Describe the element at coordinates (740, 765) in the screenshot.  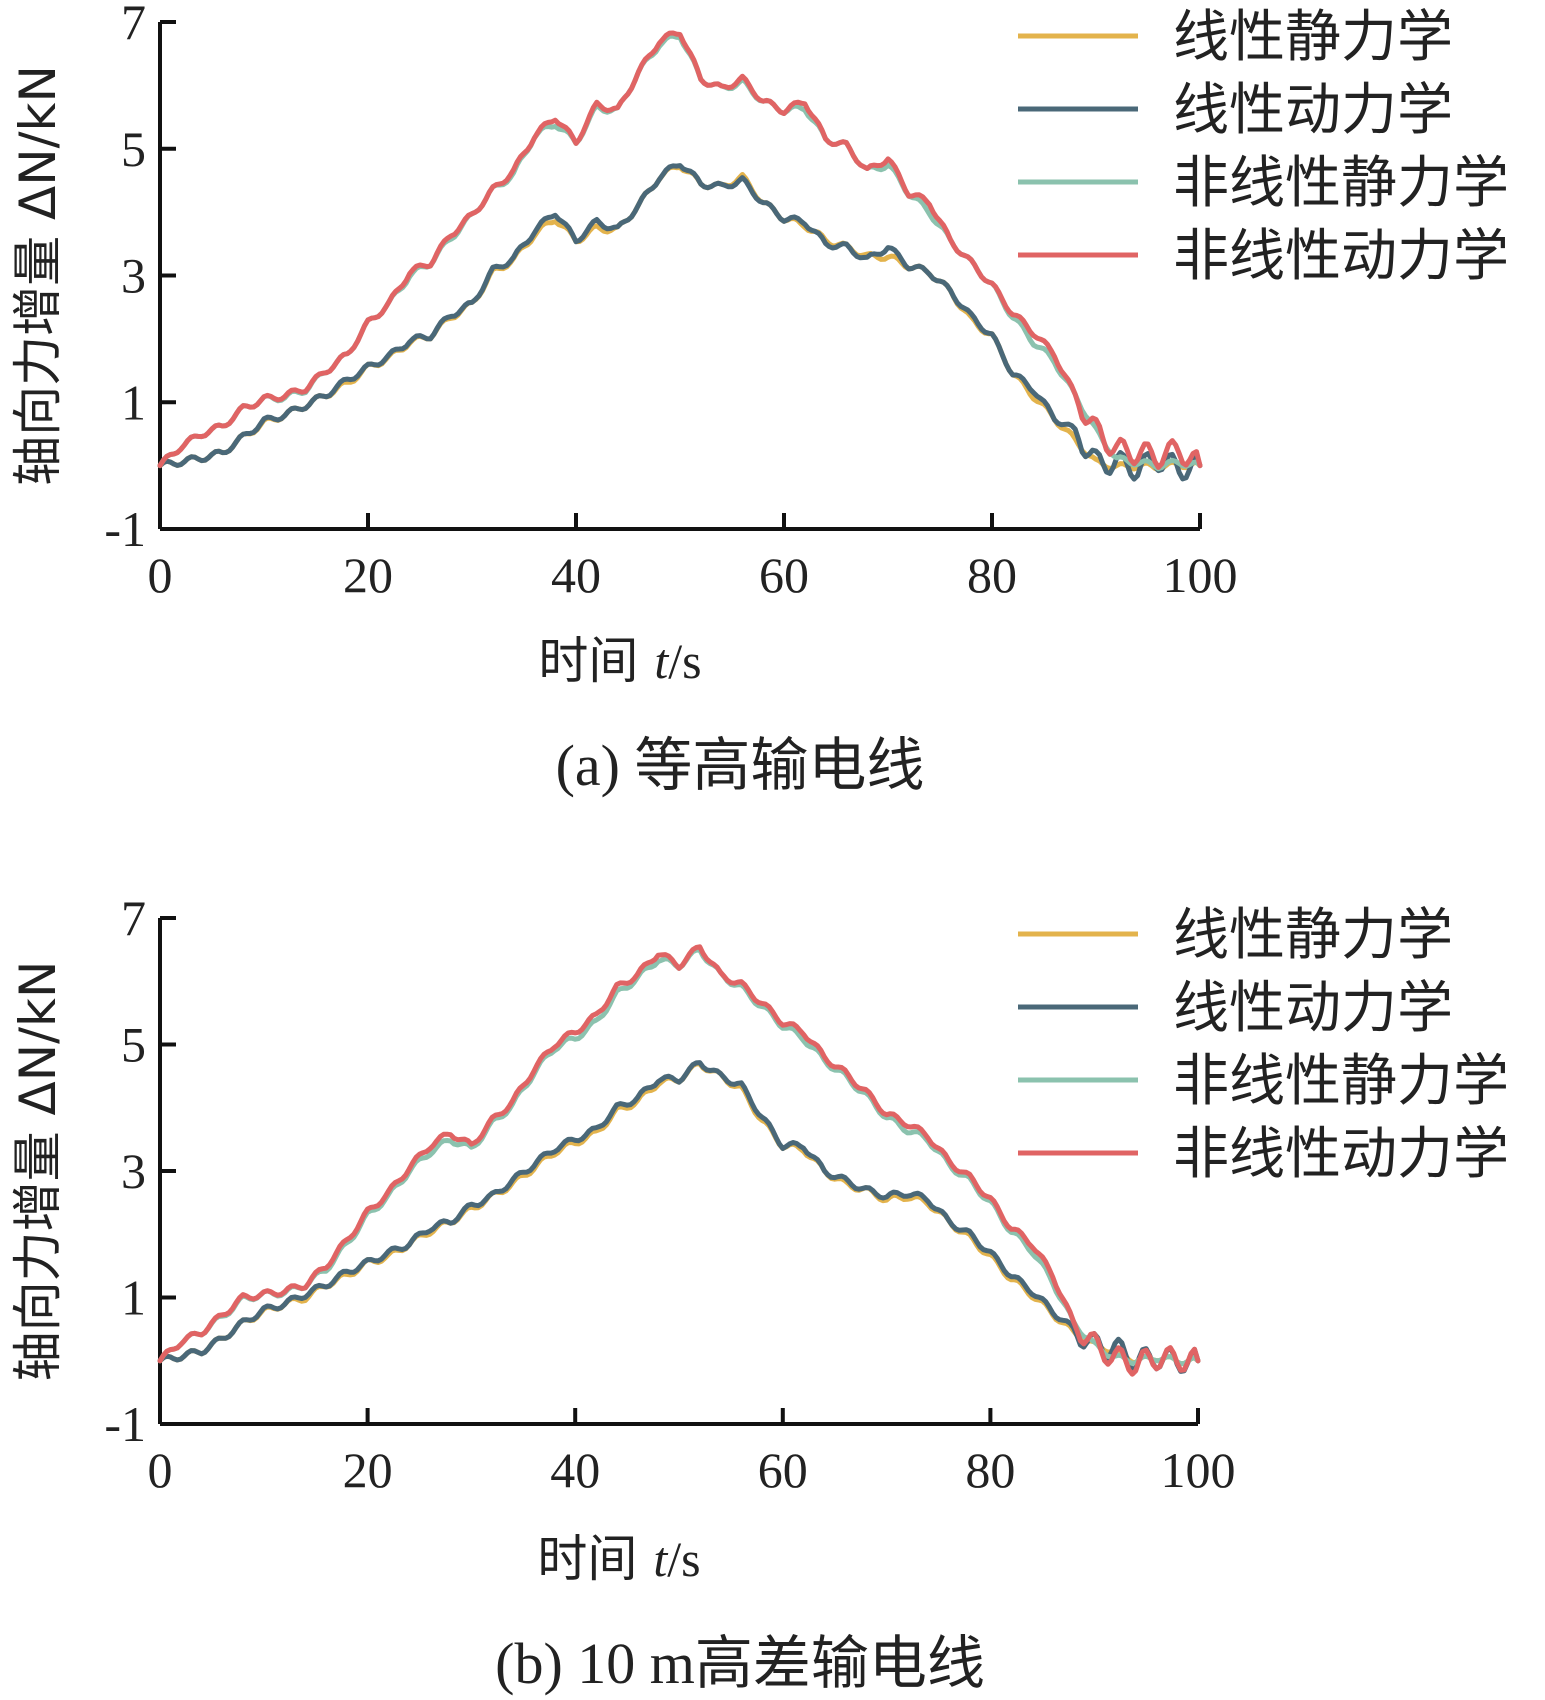
I see `panel-caption: (a) 等高输电线` at that location.